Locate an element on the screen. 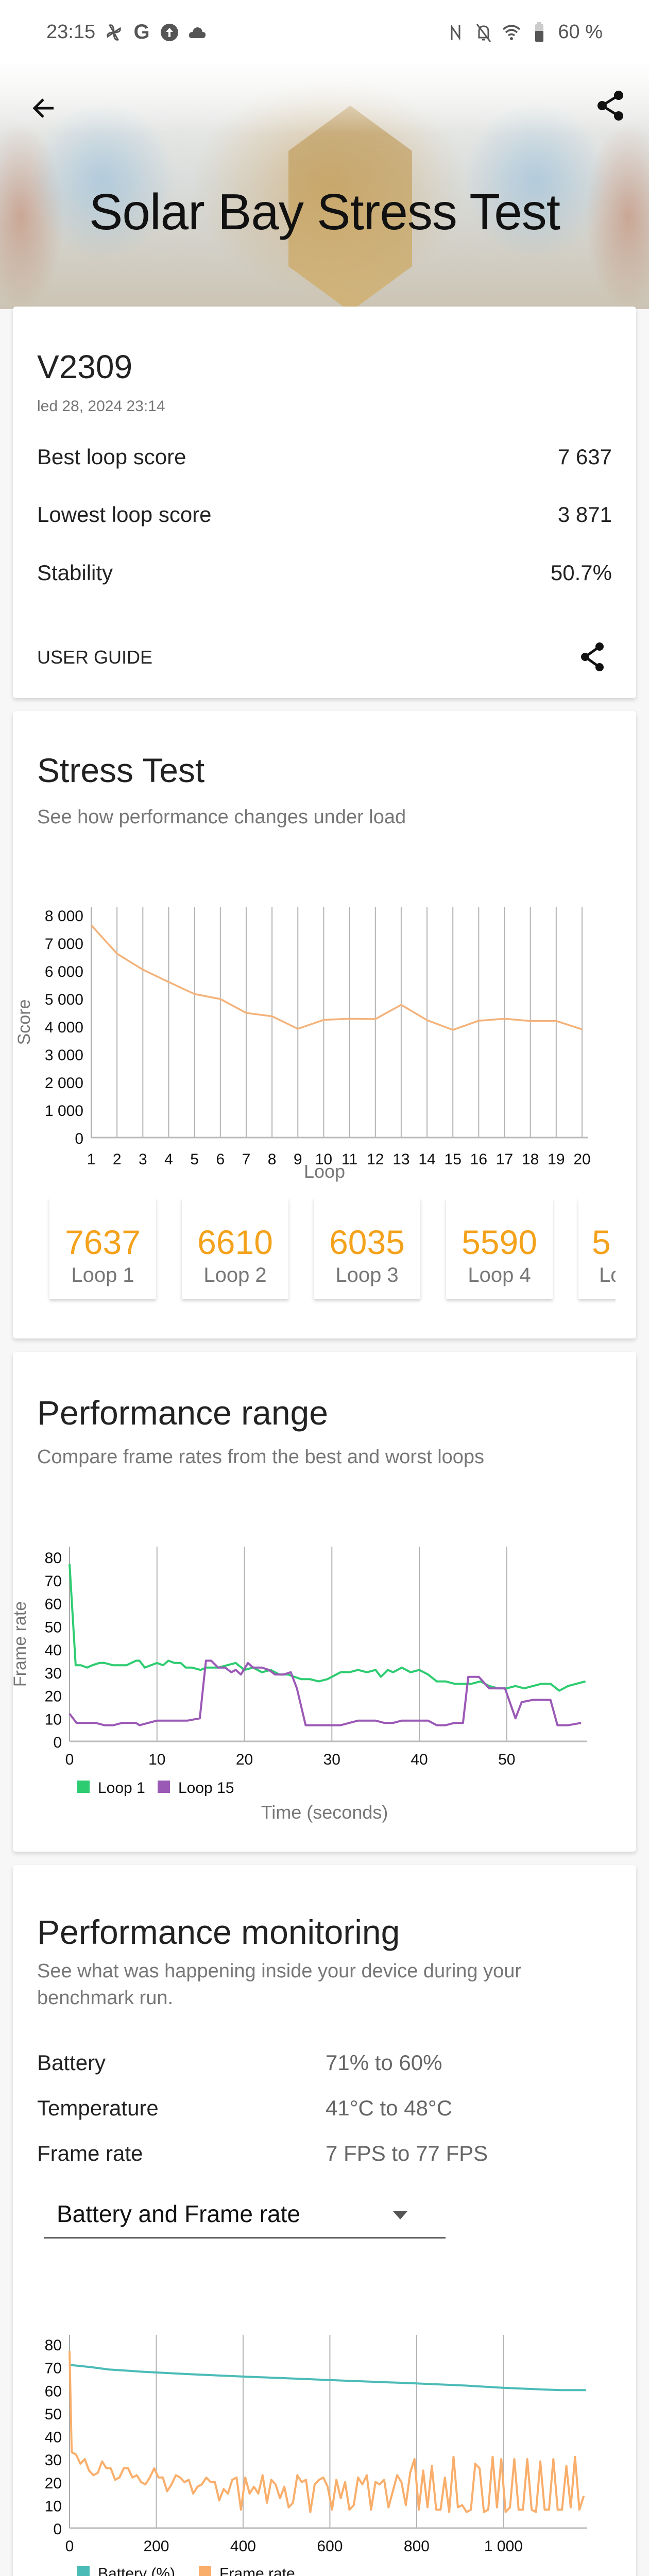 This screenshot has width=649, height=2576. best-loop-label: Best loop score is located at coordinates (111, 457).